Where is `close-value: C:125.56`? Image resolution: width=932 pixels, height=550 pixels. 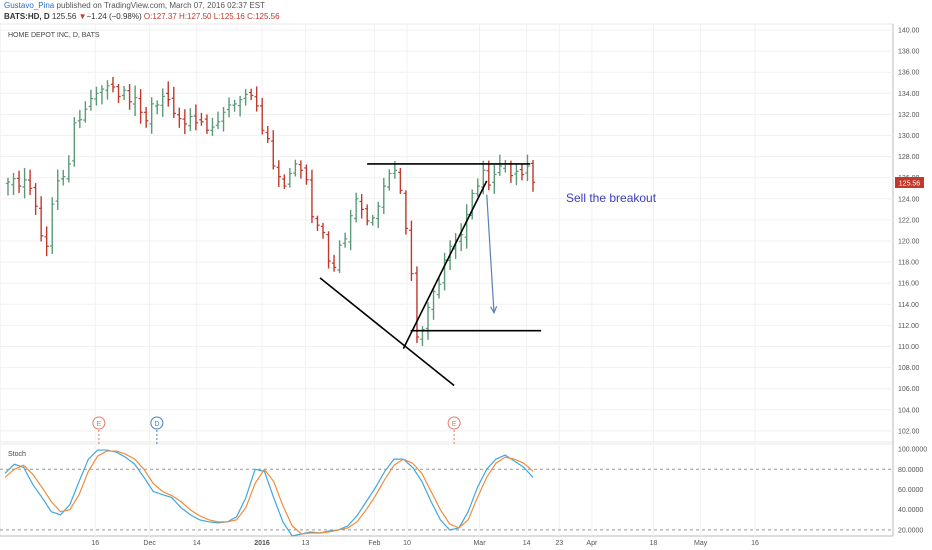
close-value: C:125.56 is located at coordinates (263, 16).